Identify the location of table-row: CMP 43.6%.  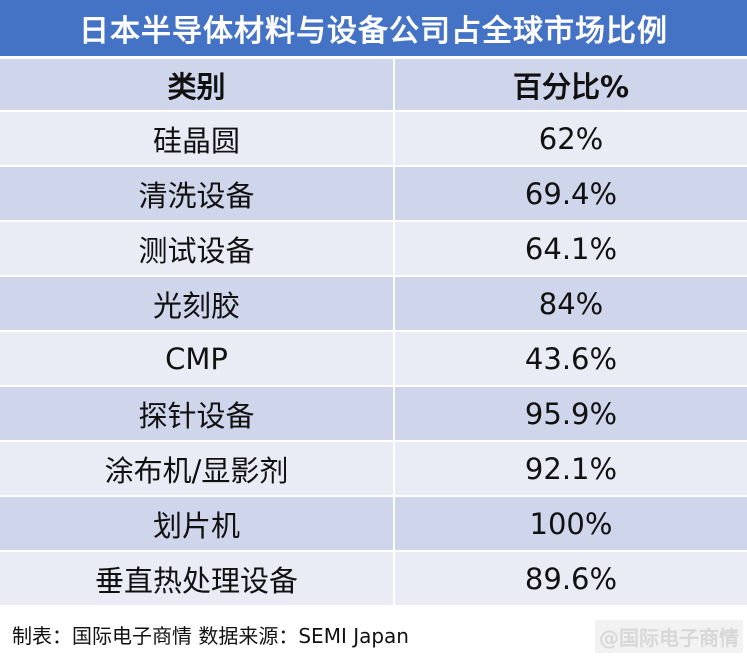
(373, 359).